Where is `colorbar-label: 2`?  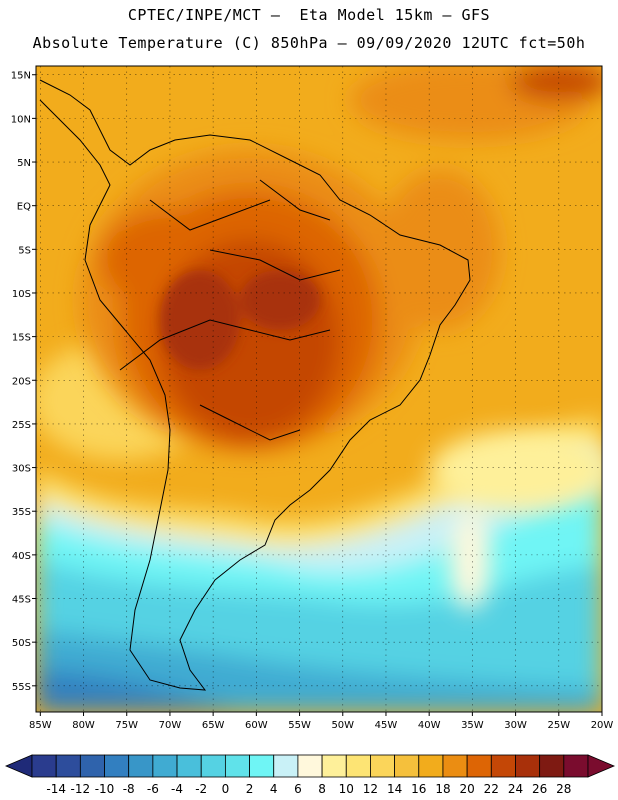 colorbar-label: 2 is located at coordinates (250, 789).